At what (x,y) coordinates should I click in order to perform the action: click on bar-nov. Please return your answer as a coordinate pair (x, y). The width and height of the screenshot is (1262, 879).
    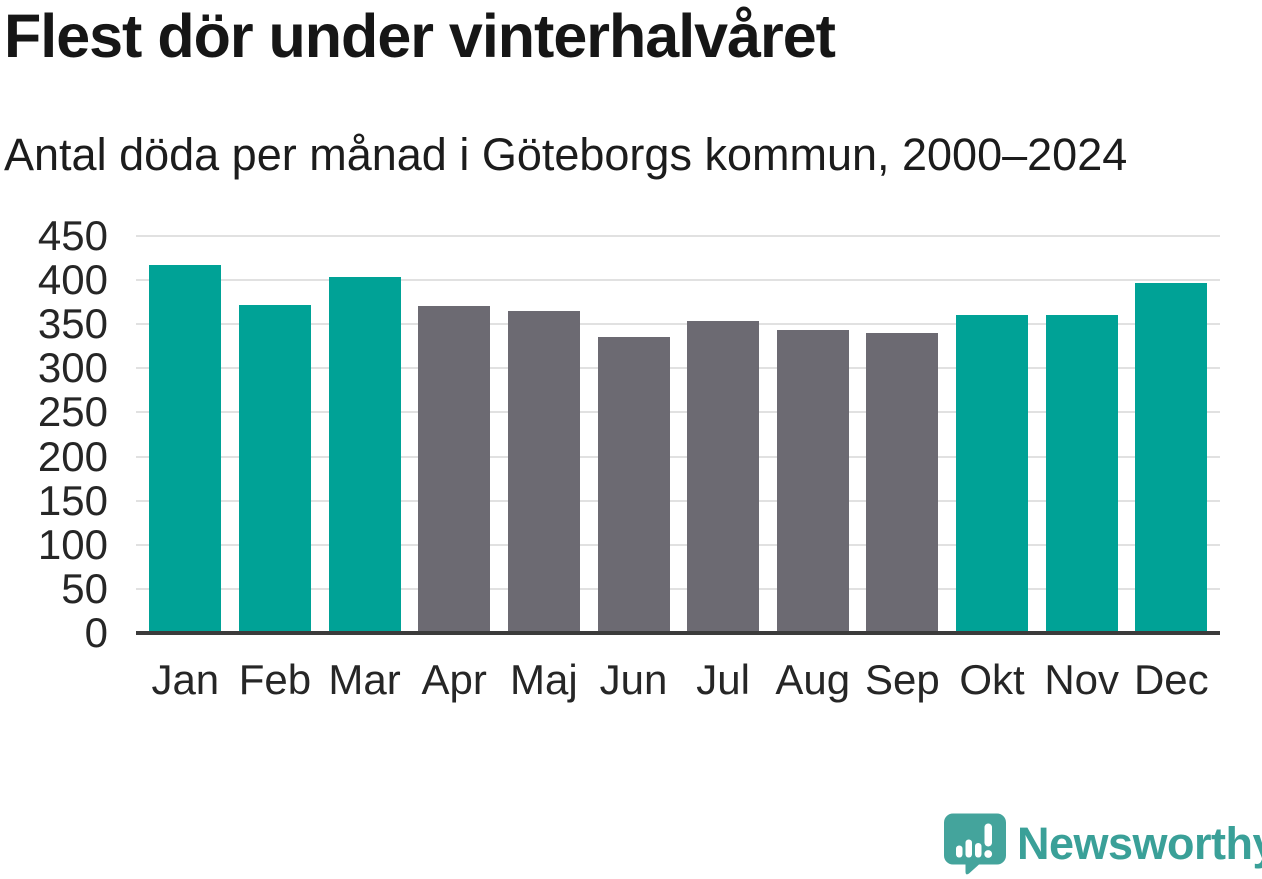
    Looking at the image, I should click on (1081, 473).